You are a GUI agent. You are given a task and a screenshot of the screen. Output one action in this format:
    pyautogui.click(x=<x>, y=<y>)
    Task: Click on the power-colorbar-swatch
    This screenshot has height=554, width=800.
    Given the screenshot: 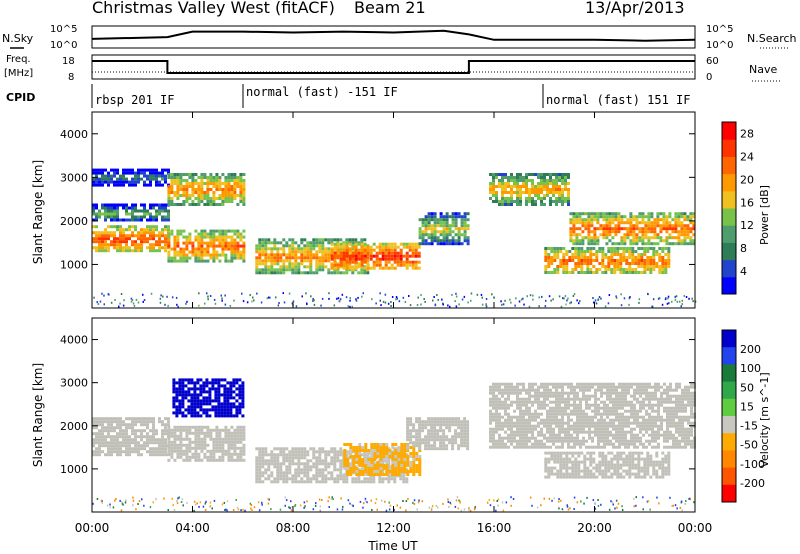 What is the action you would take?
    pyautogui.click(x=729, y=148)
    